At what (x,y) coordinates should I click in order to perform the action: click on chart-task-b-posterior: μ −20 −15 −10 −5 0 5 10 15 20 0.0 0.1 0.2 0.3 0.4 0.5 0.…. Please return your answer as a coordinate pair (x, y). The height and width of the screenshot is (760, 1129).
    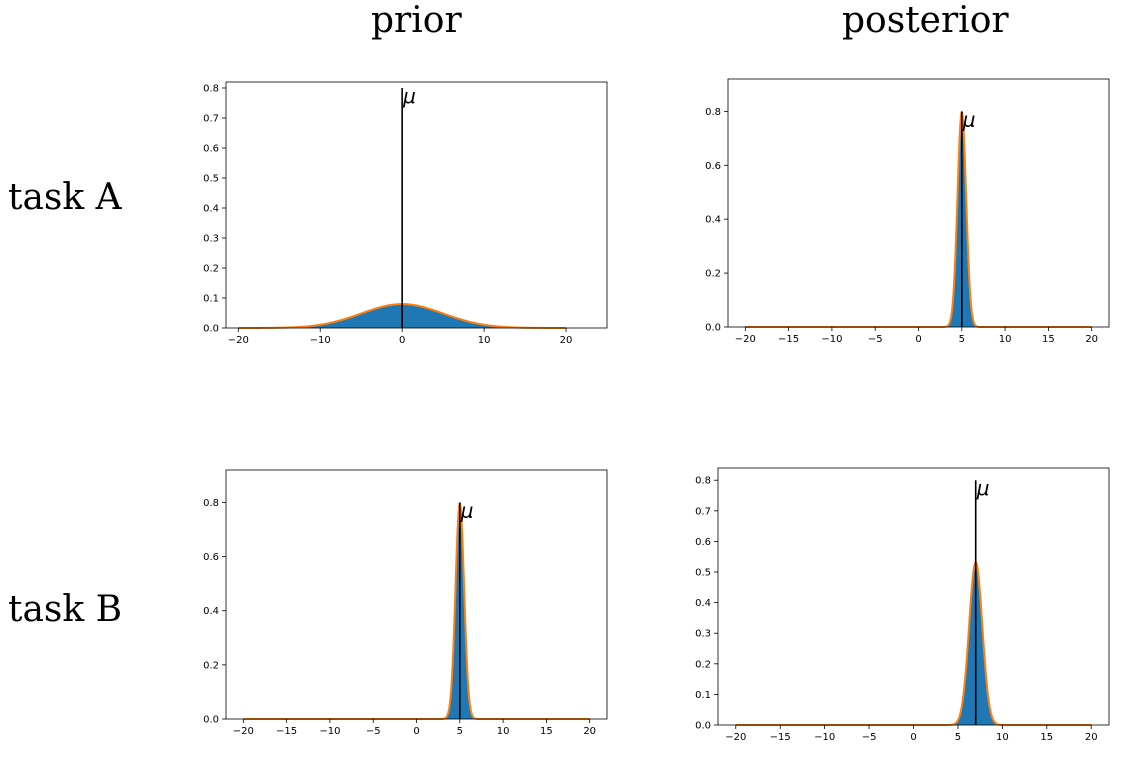
    Looking at the image, I should click on (902, 605).